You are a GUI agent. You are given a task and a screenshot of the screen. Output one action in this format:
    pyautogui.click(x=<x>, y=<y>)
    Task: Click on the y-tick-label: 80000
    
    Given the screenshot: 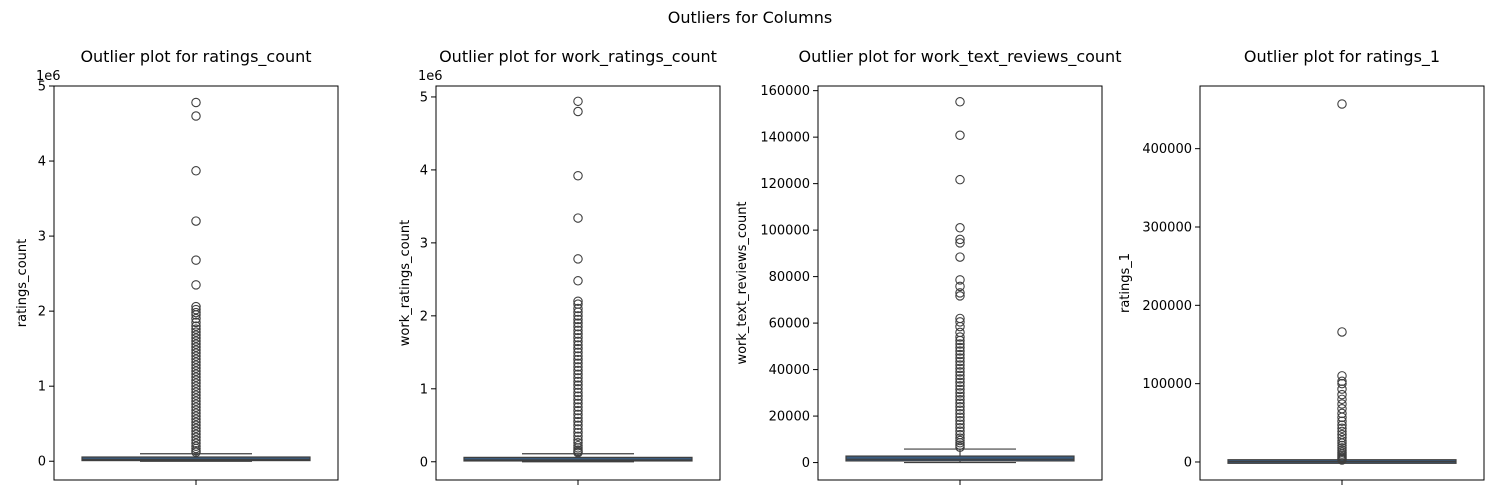 What is the action you would take?
    pyautogui.click(x=789, y=277)
    